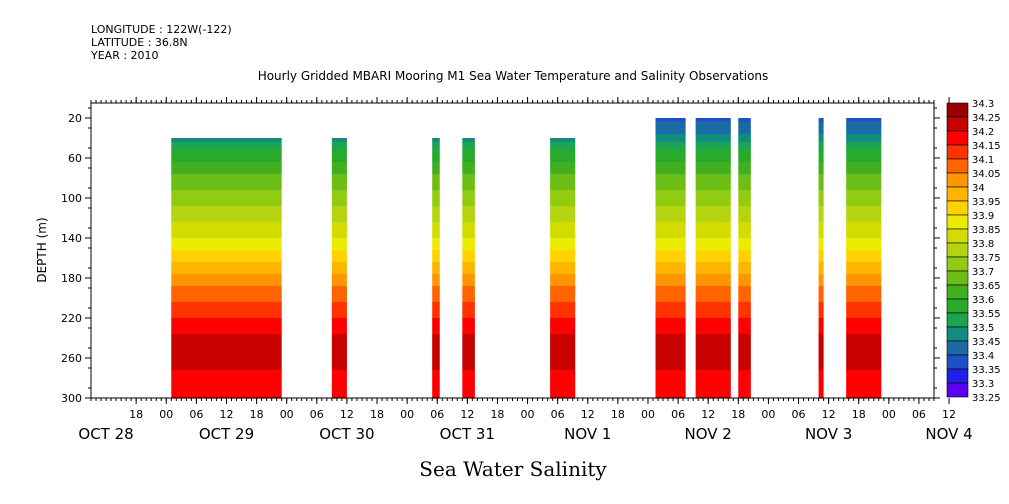 The image size is (1009, 504). I want to click on x-tick-label: 12, so click(949, 414).